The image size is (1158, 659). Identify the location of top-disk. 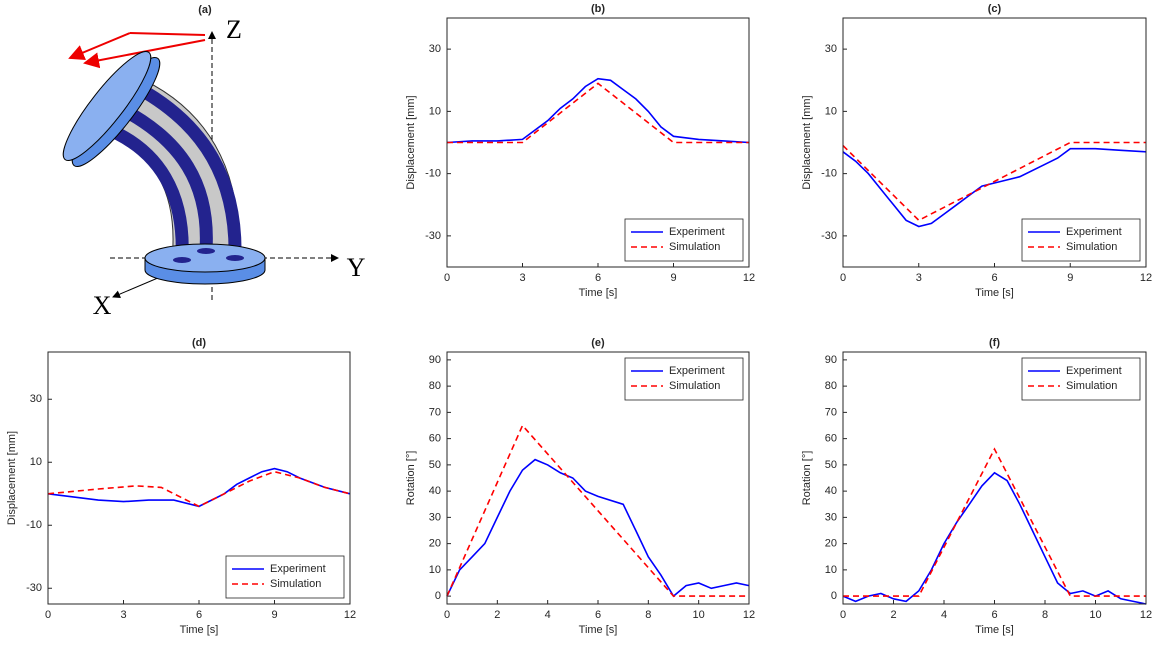
(107, 106).